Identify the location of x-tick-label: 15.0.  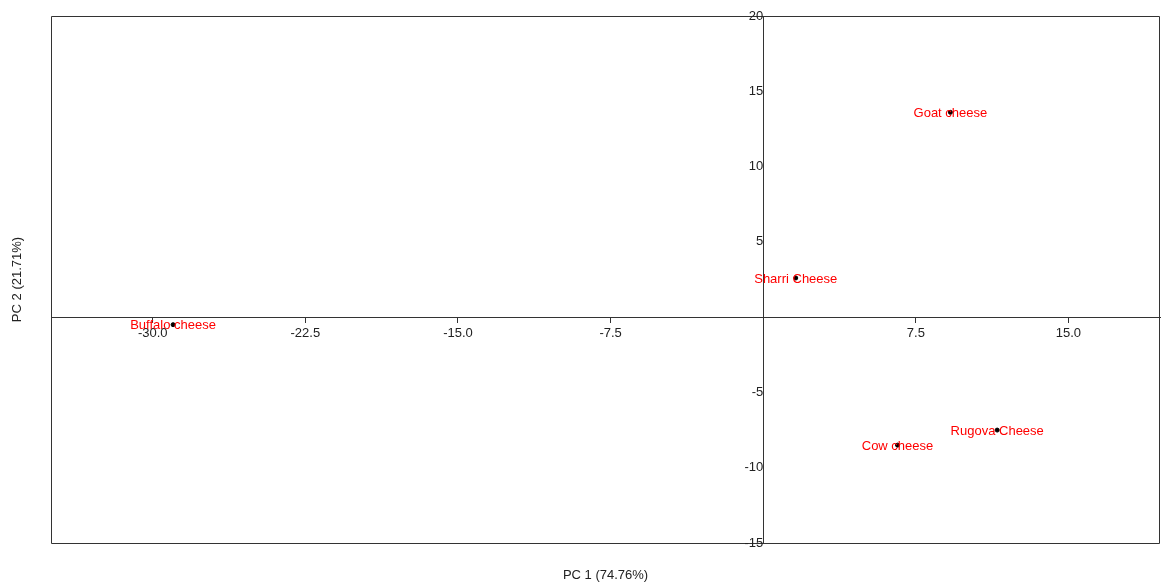
(1068, 332).